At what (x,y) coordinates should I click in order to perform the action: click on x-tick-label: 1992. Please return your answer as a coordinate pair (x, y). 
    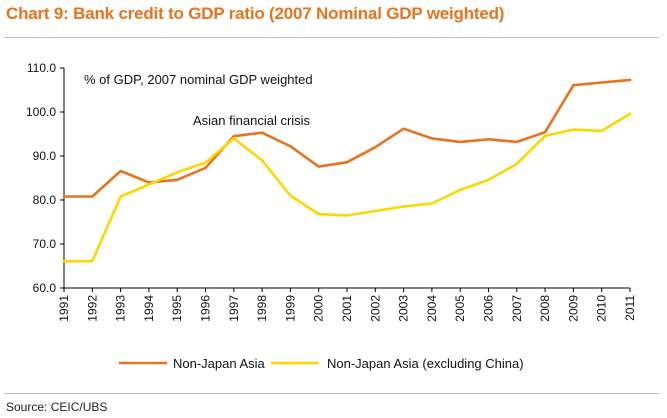
    Looking at the image, I should click on (92, 308).